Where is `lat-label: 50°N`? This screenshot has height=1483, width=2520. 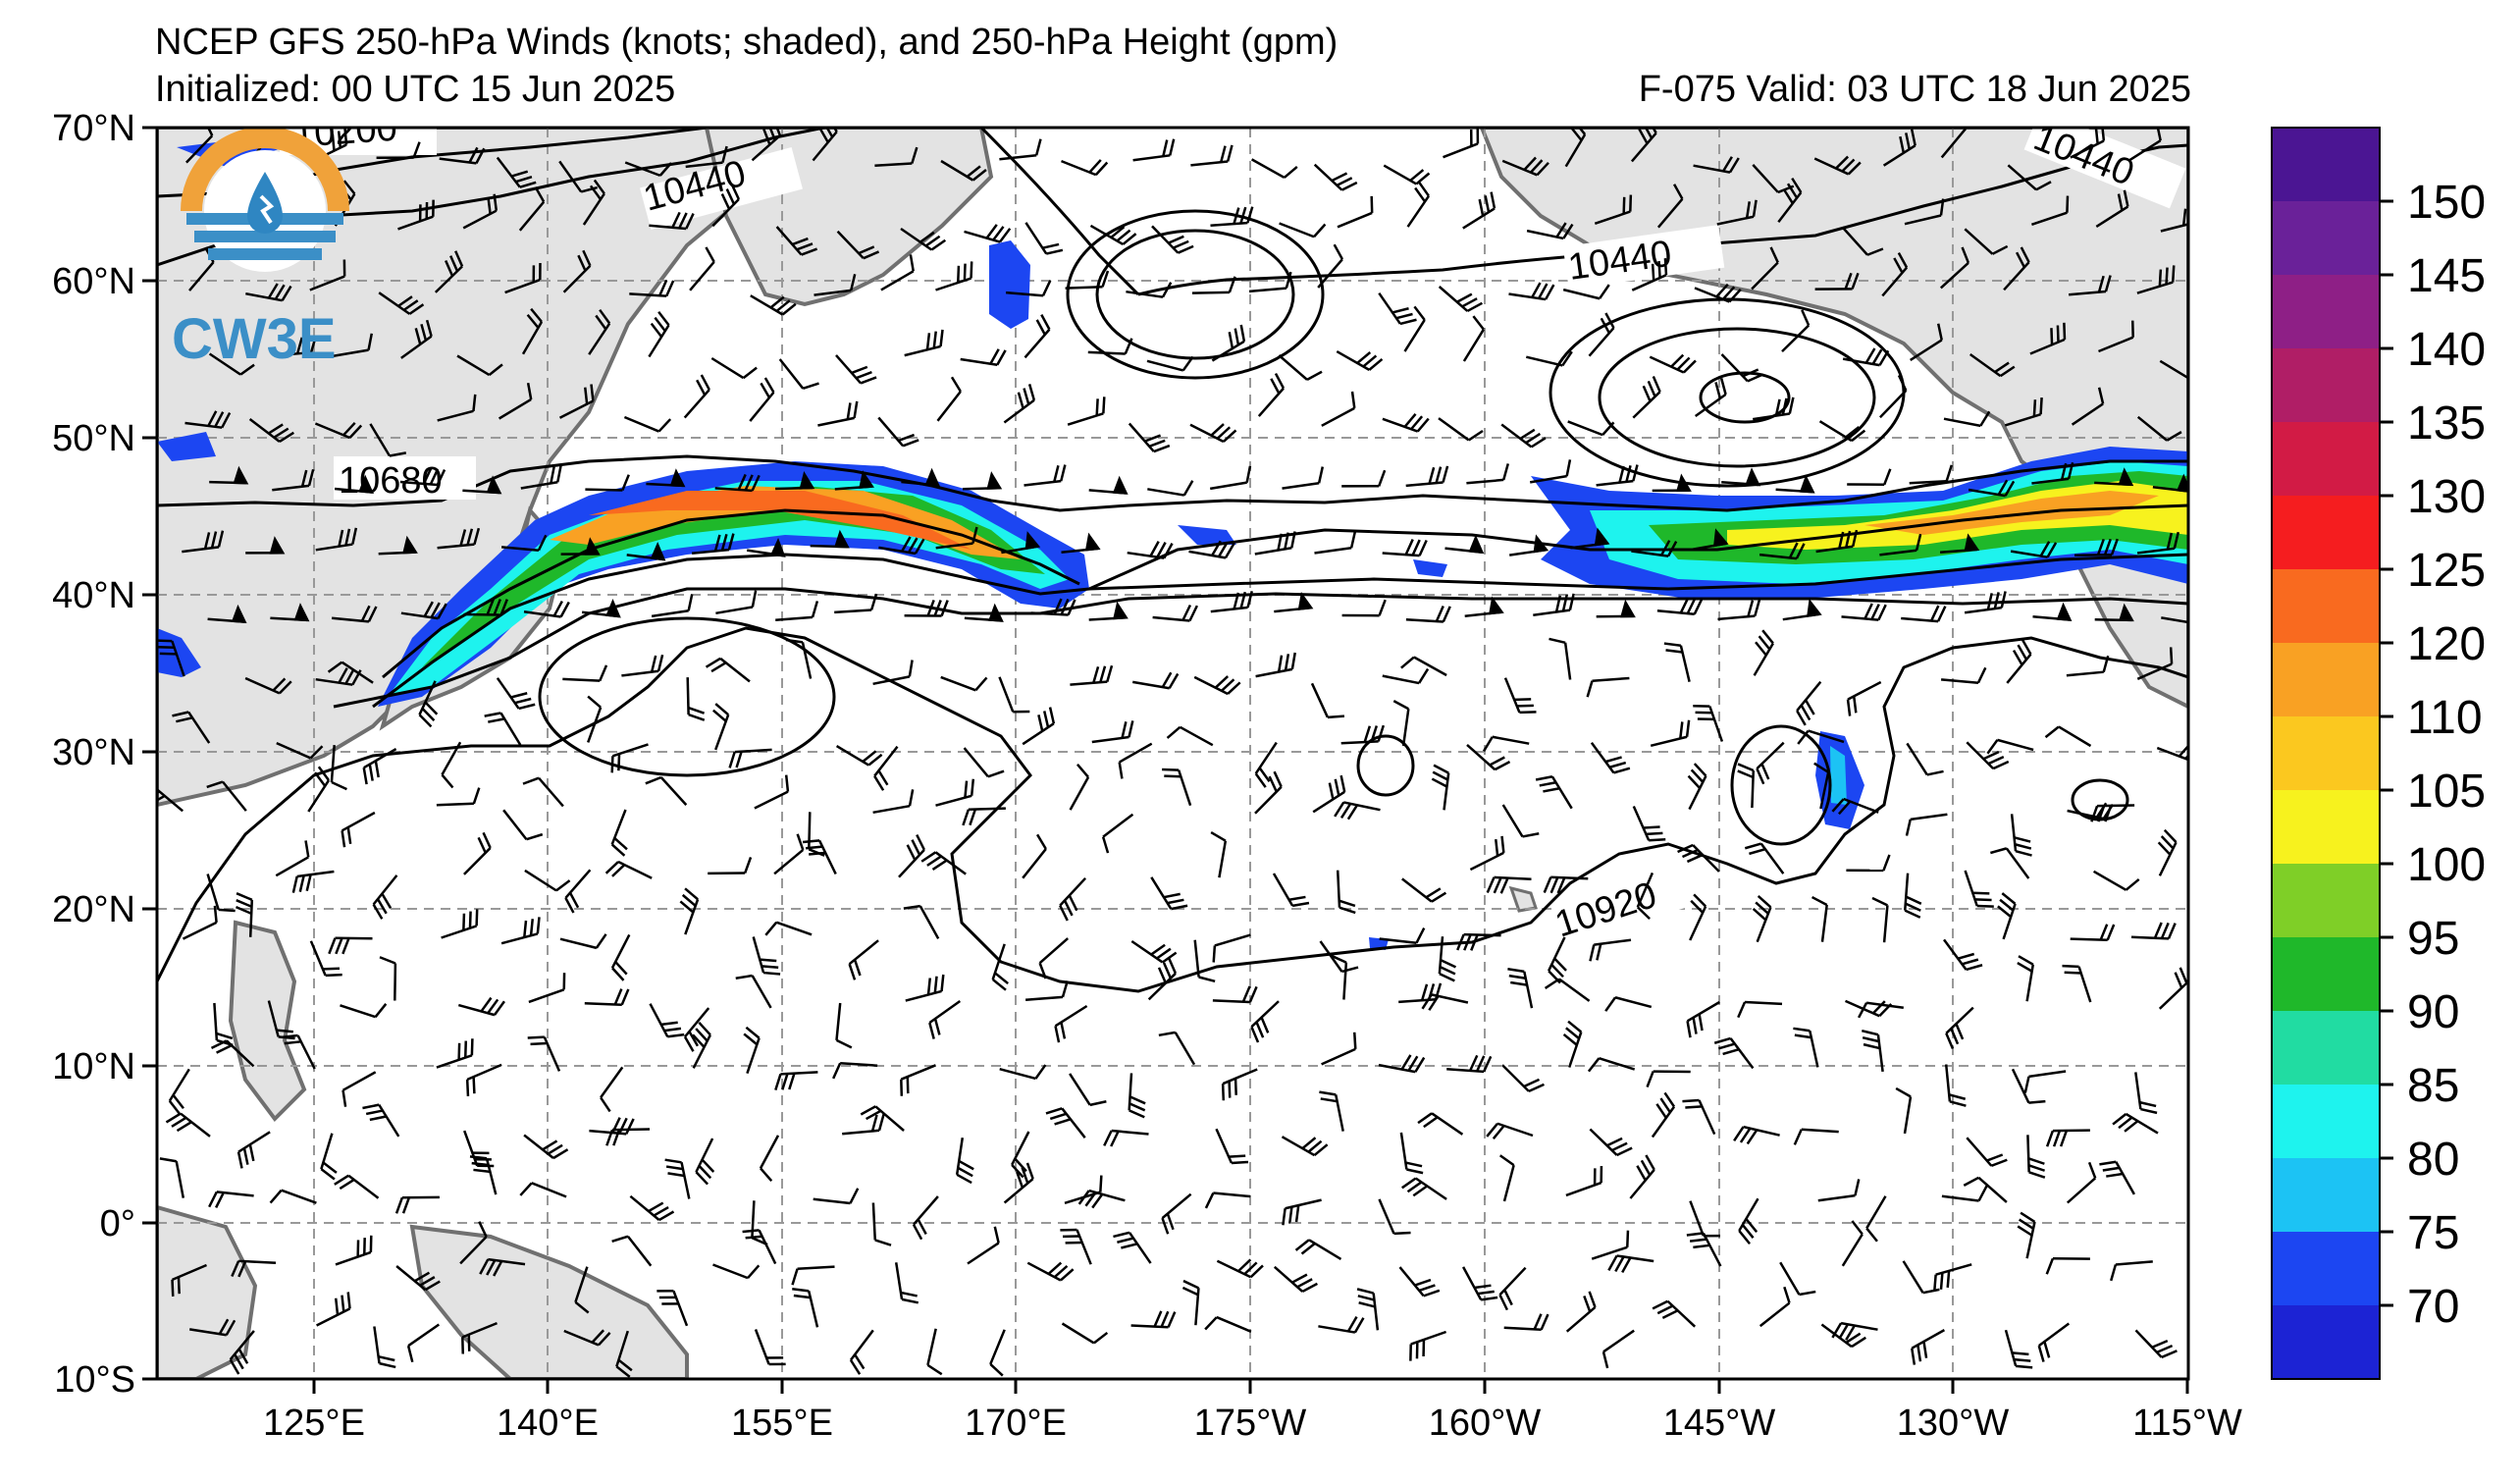
lat-label: 50°N is located at coordinates (93, 439).